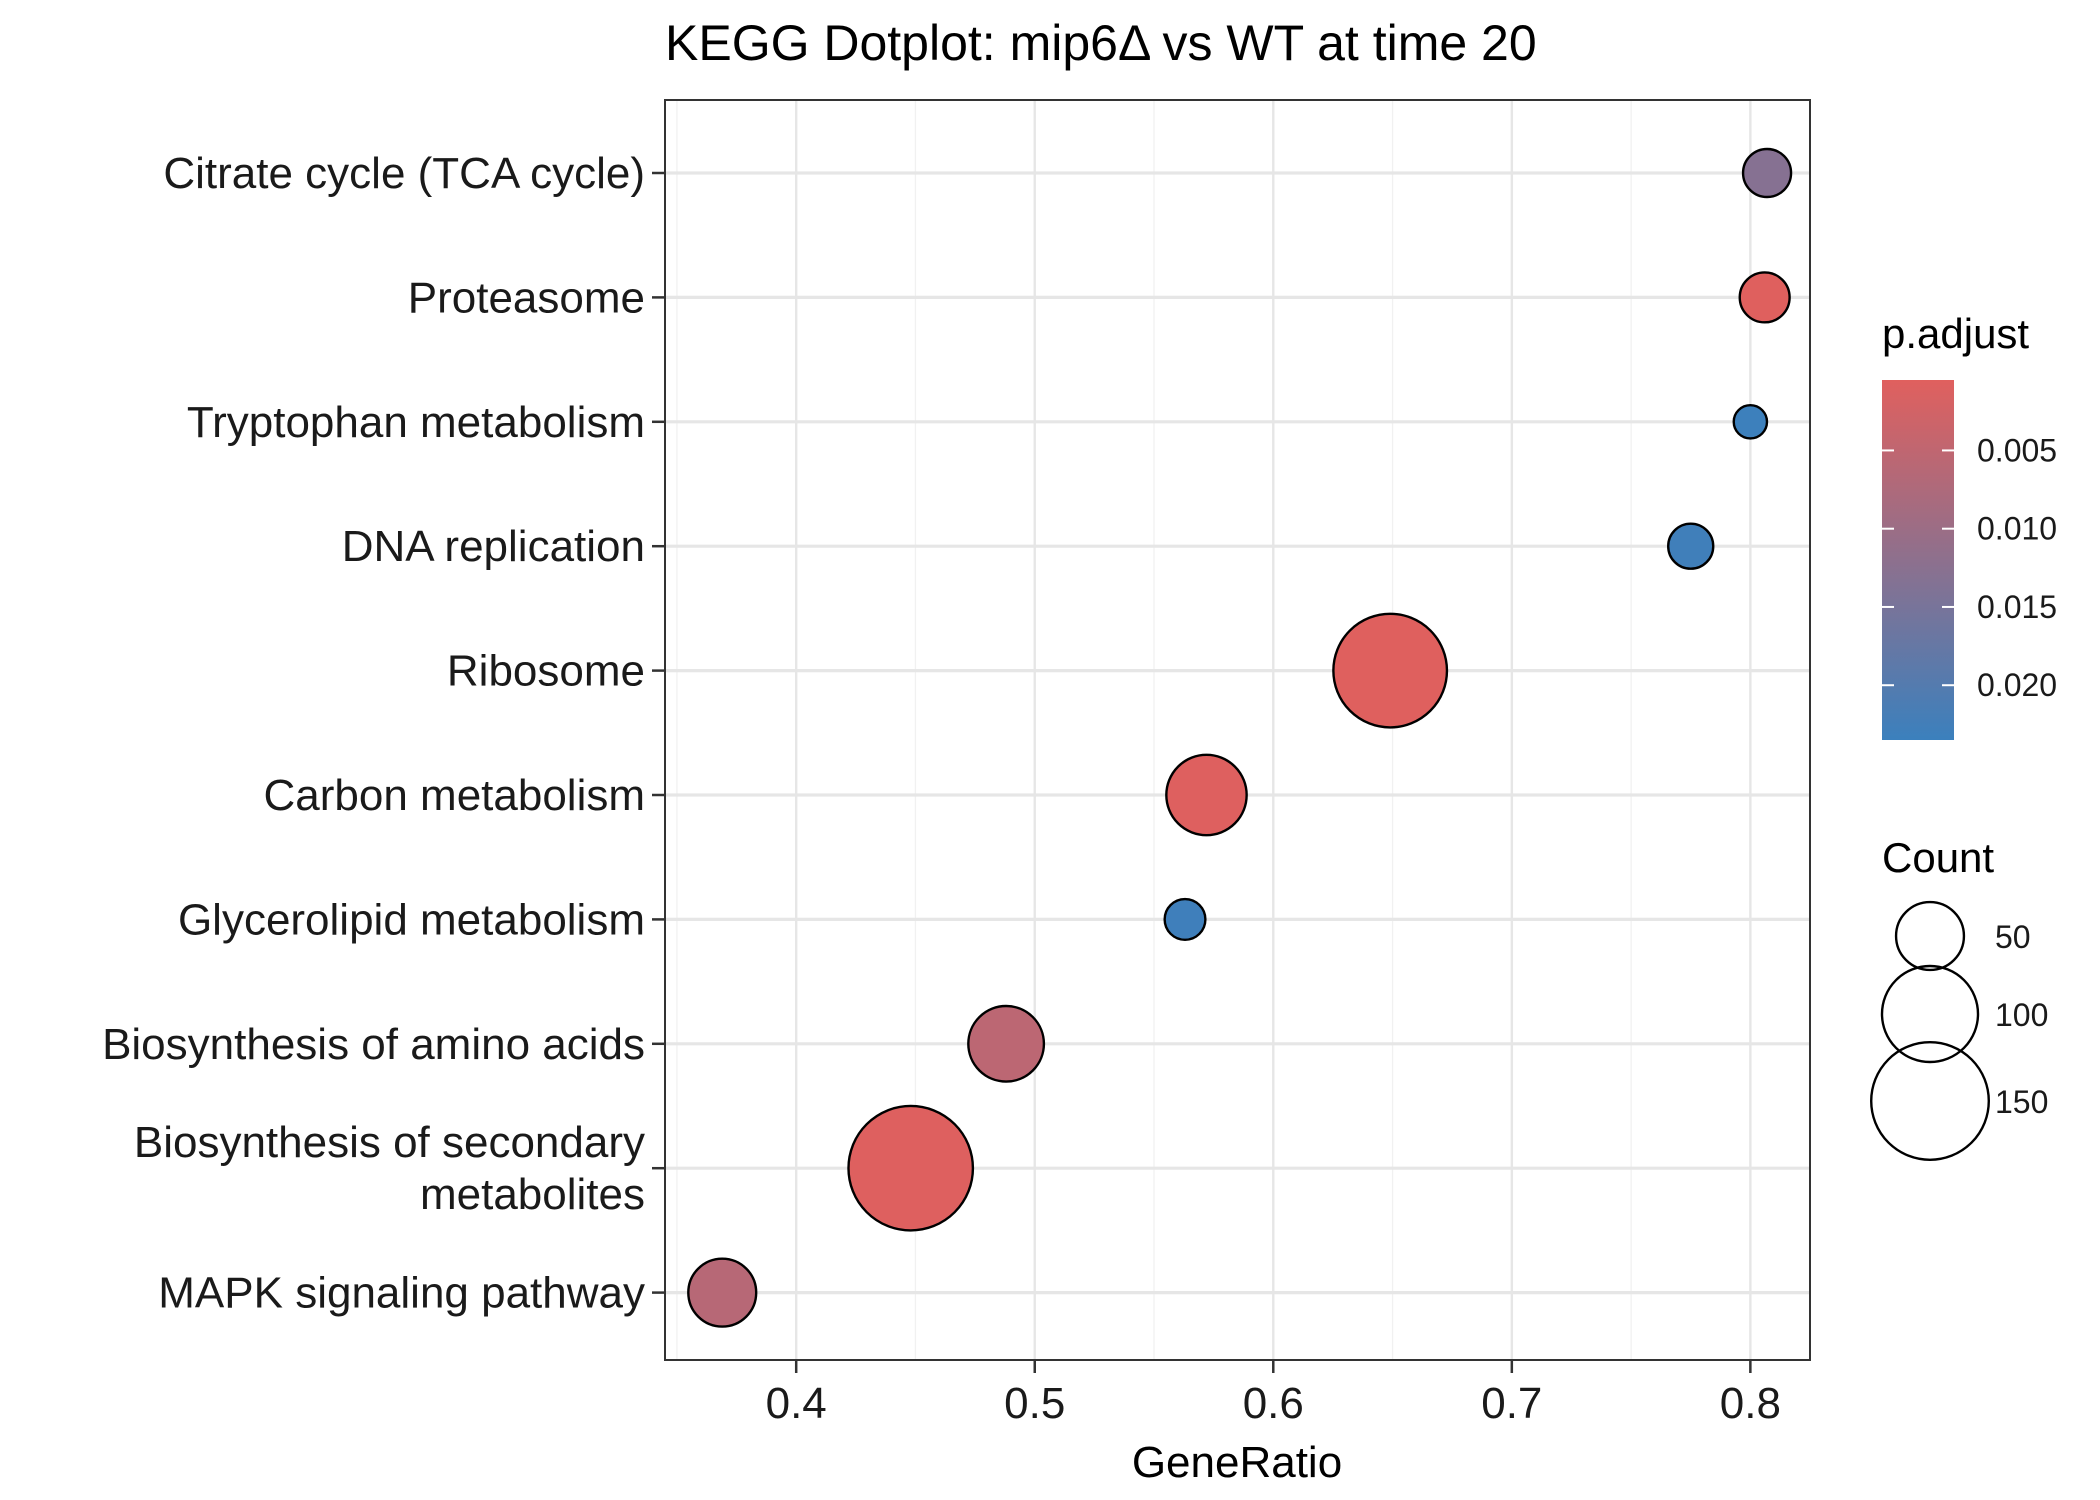  I want to click on colorbar-tick-label: 0.015, so click(2017, 607).